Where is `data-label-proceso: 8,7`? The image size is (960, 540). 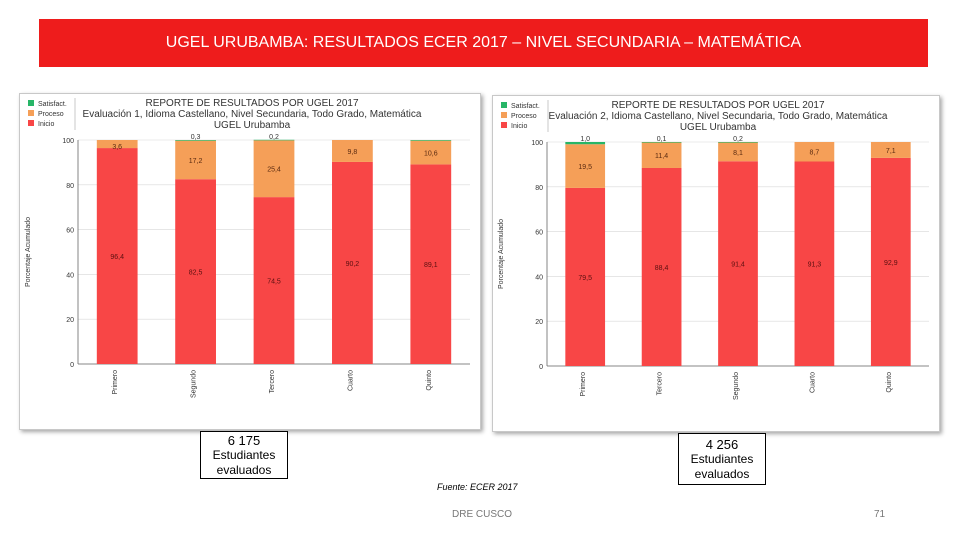
data-label-proceso: 8,7 is located at coordinates (815, 153).